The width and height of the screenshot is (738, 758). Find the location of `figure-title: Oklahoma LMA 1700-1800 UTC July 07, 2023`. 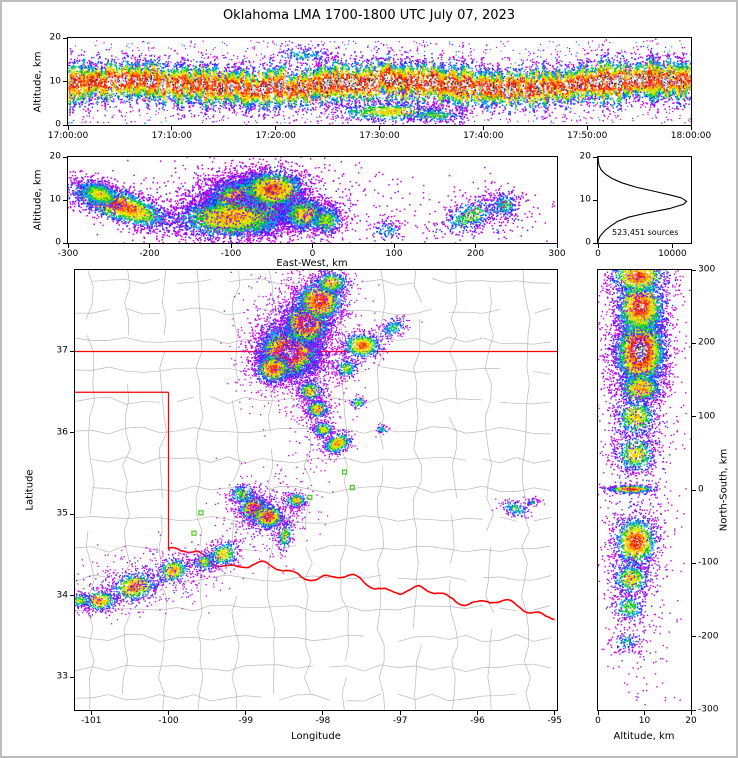

figure-title: Oklahoma LMA 1700-1800 UTC July 07, 2023 is located at coordinates (369, 15).